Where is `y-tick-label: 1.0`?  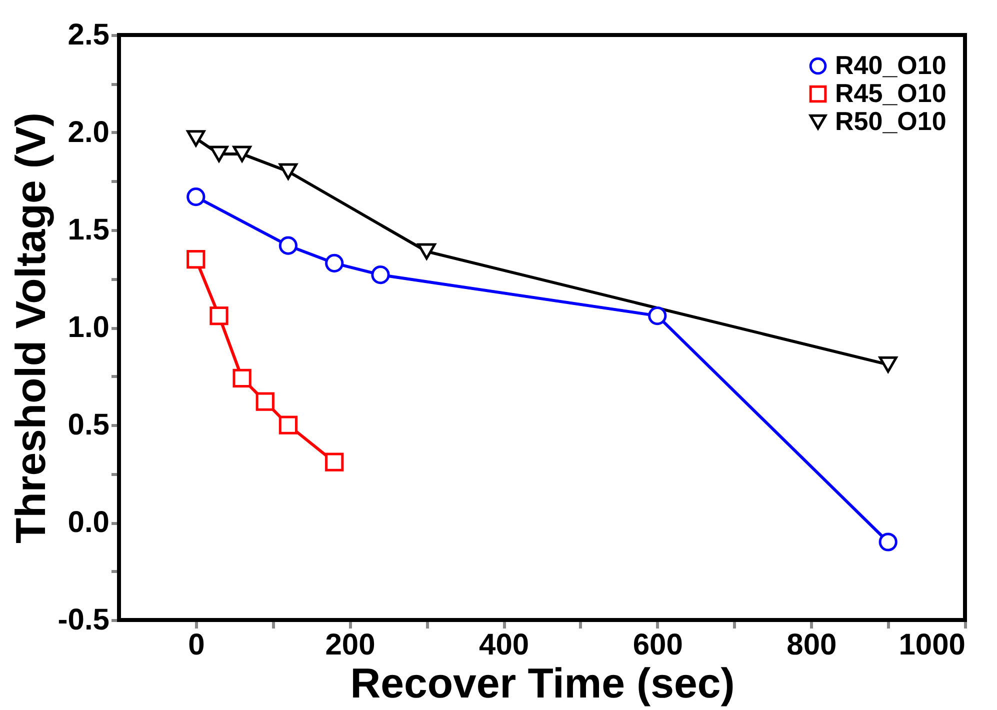
y-tick-label: 1.0 is located at coordinates (89, 327).